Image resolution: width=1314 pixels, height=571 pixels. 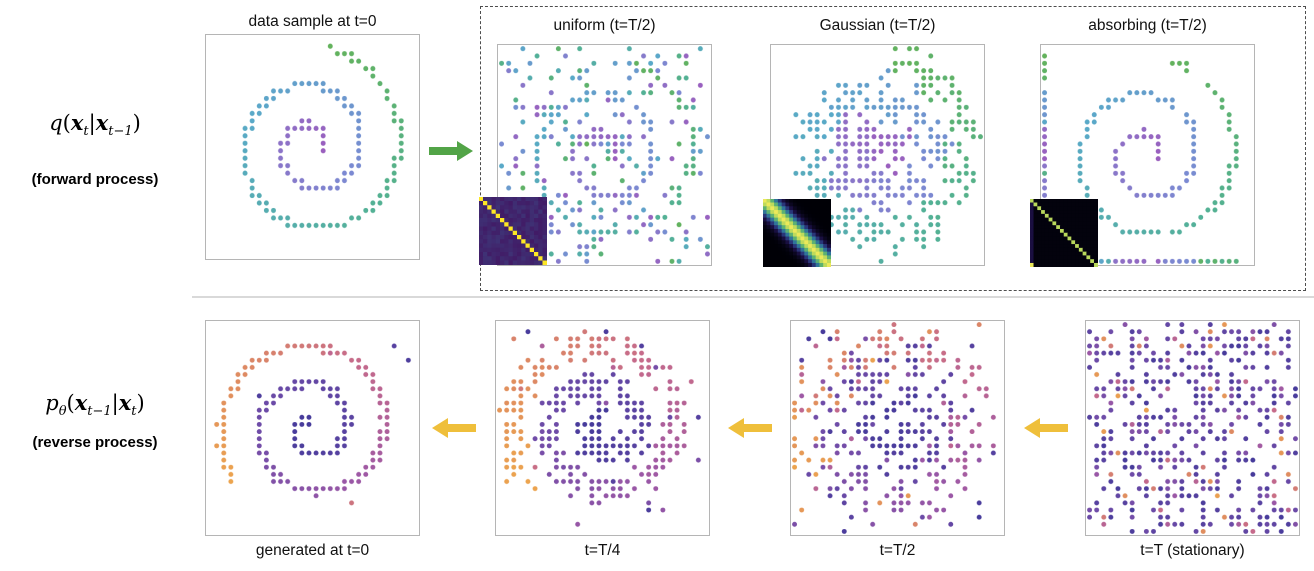 What do you see at coordinates (95, 125) in the screenshot?
I see `forward-process-equation: q(xt|xt−1)` at bounding box center [95, 125].